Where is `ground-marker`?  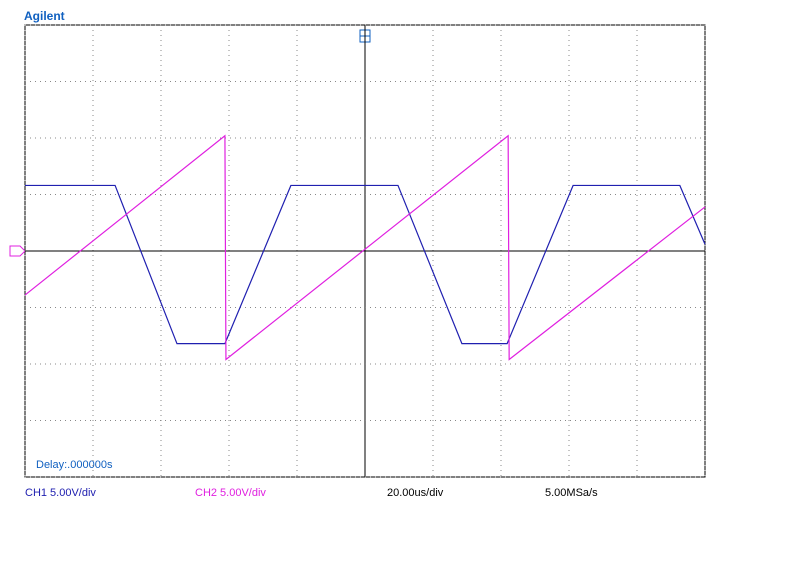
ground-marker is located at coordinates (17, 251).